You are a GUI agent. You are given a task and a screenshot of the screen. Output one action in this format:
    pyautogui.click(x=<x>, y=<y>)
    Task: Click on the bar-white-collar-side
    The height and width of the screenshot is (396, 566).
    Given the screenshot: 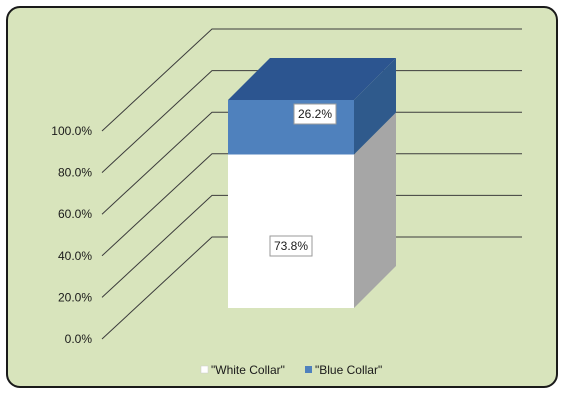 What is the action you would take?
    pyautogui.click(x=375, y=210)
    